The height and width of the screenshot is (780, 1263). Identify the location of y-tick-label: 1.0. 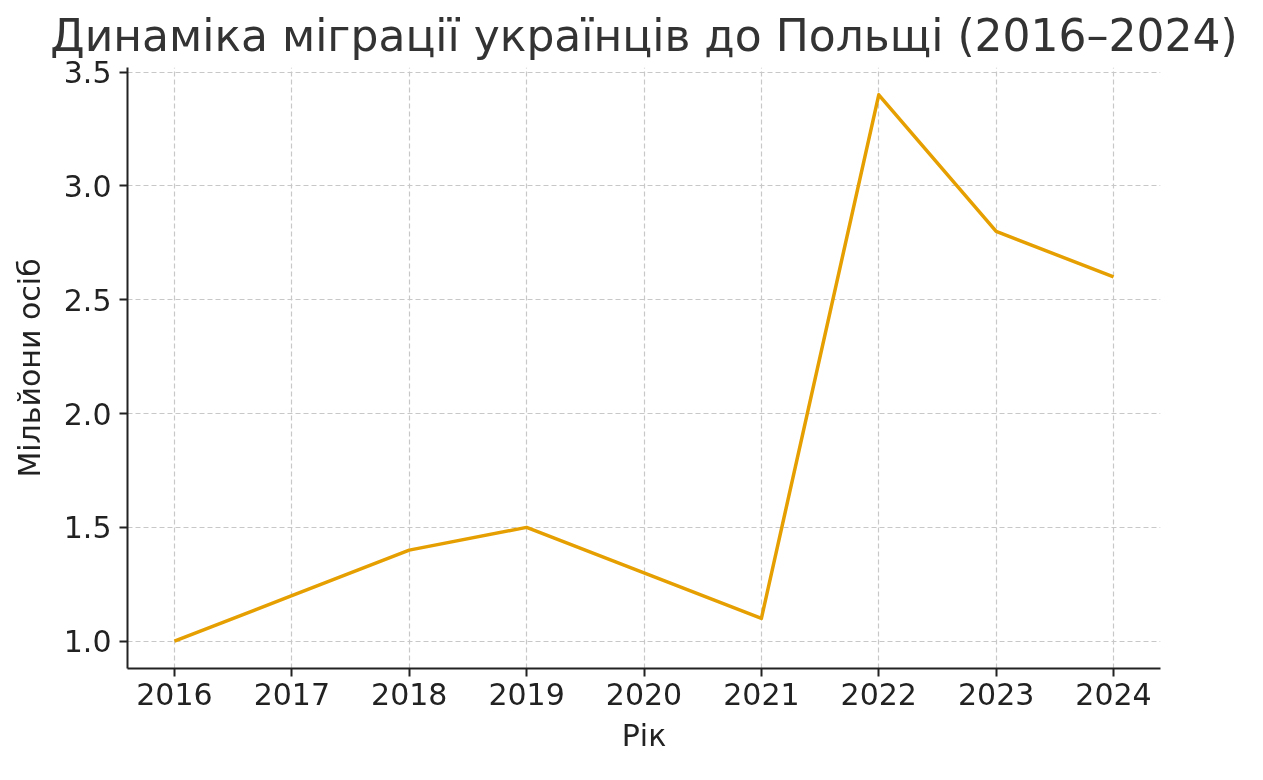
(87, 642).